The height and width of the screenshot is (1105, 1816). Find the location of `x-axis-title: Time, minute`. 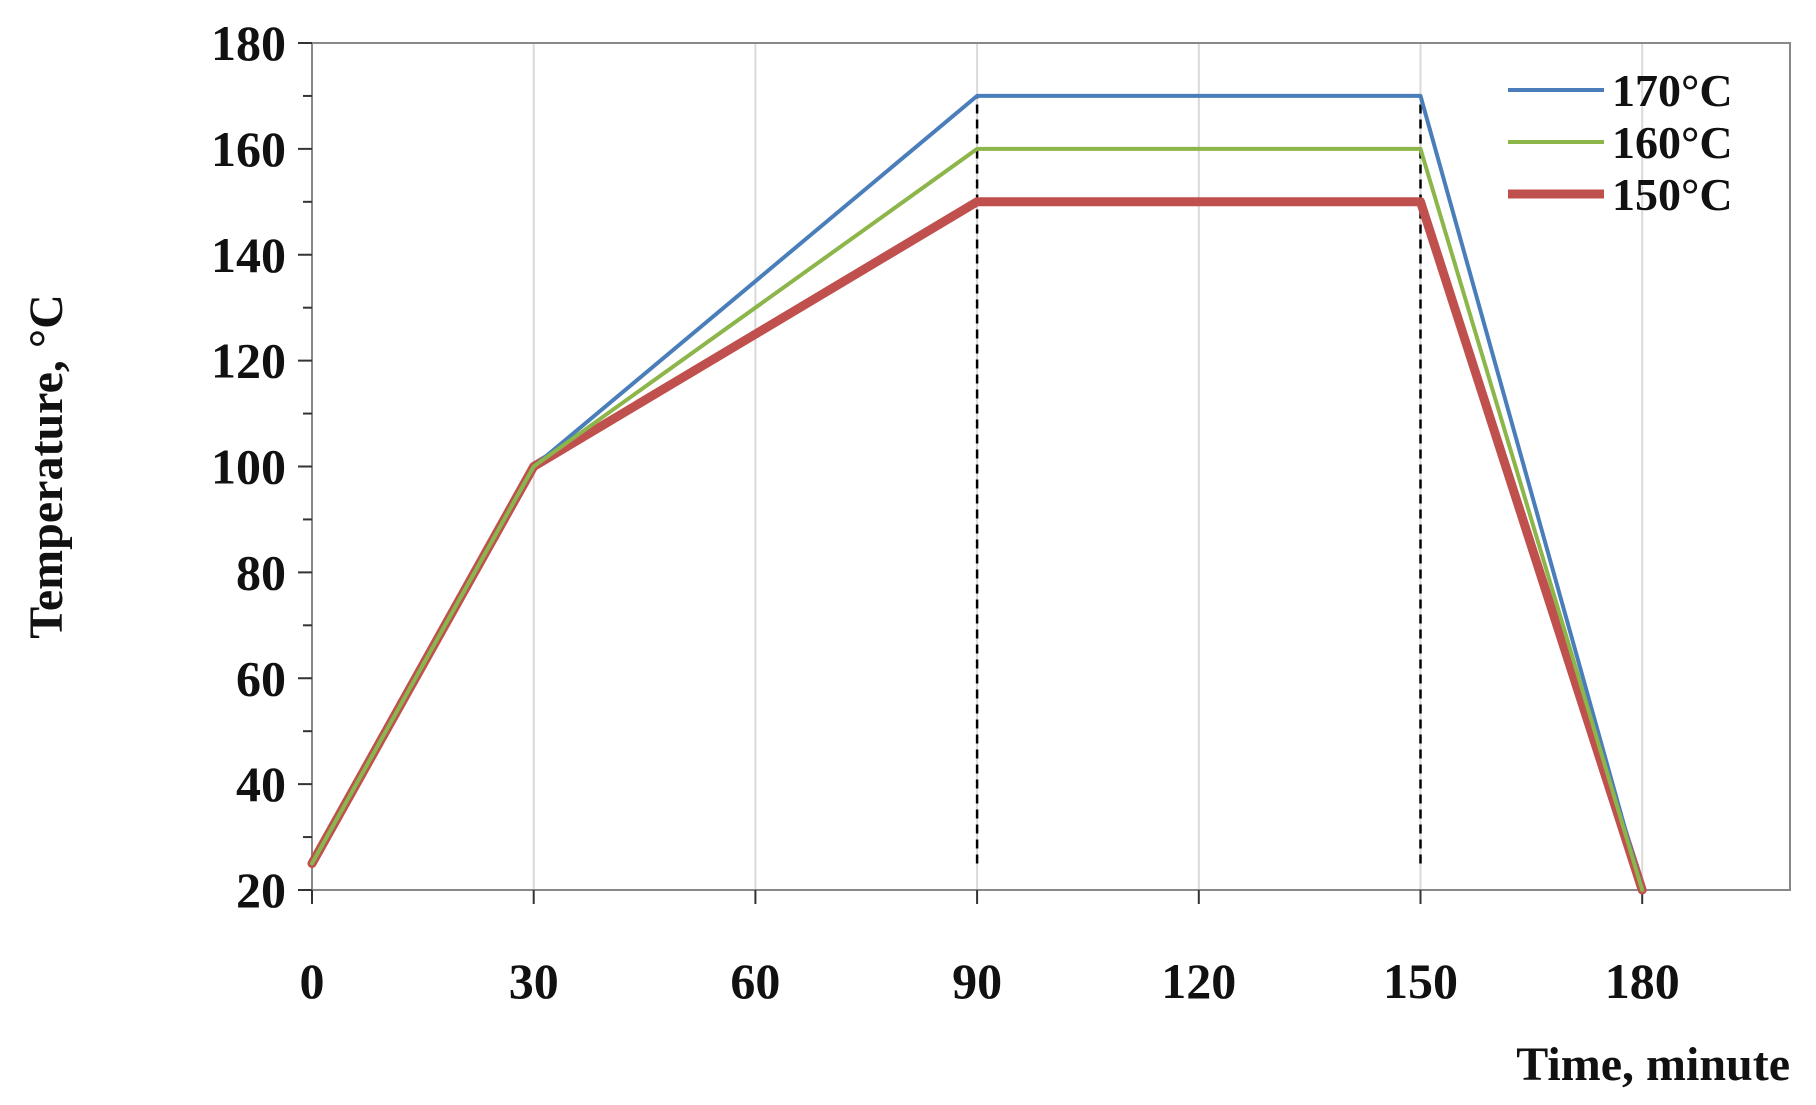

x-axis-title: Time, minute is located at coordinates (1653, 1064).